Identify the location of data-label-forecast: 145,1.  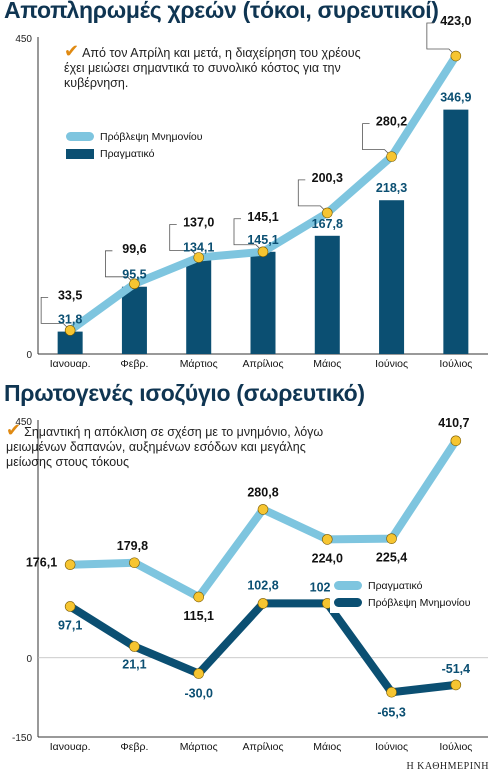
(262, 217).